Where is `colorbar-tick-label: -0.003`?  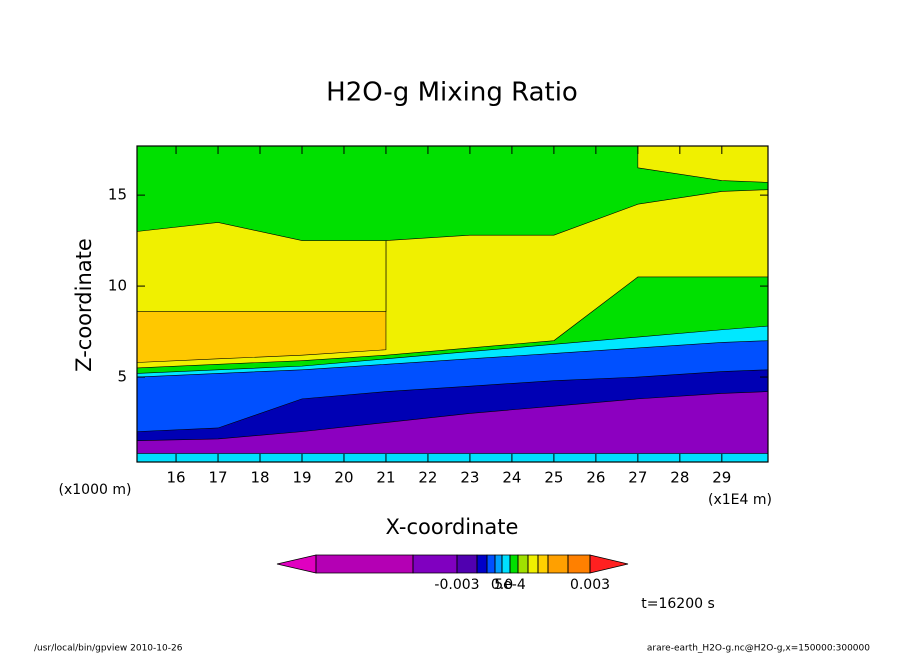 colorbar-tick-label: -0.003 is located at coordinates (456, 585).